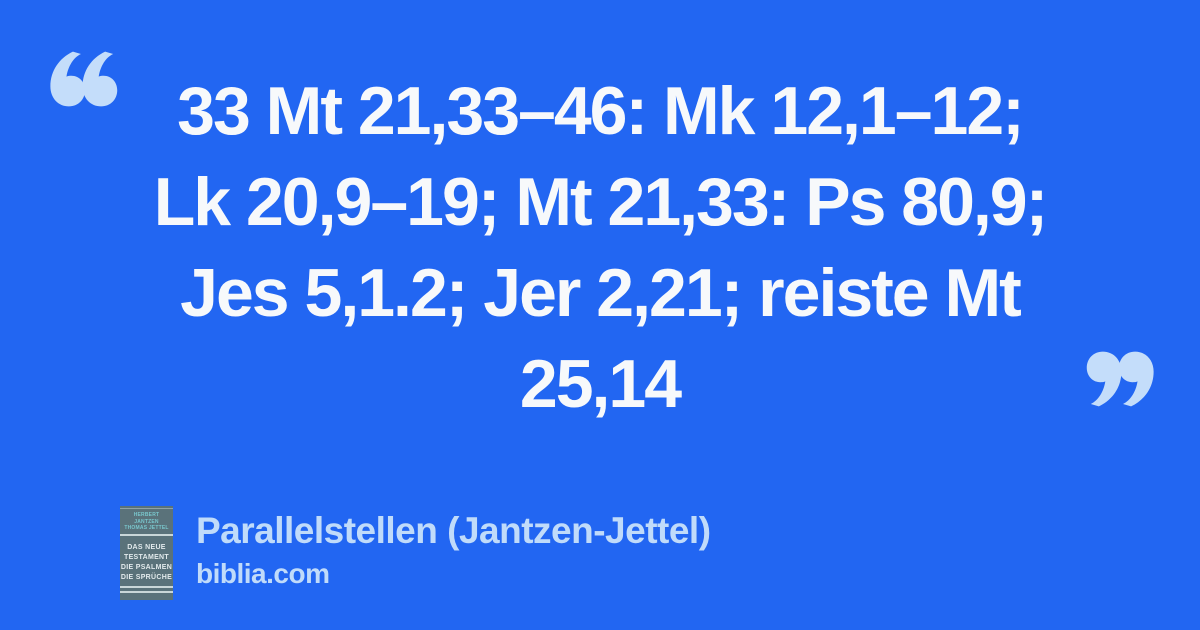  Describe the element at coordinates (601, 111) in the screenshot. I see `quote-line: 33 Mt 21,33–46: Mk 12,1–12;` at that location.